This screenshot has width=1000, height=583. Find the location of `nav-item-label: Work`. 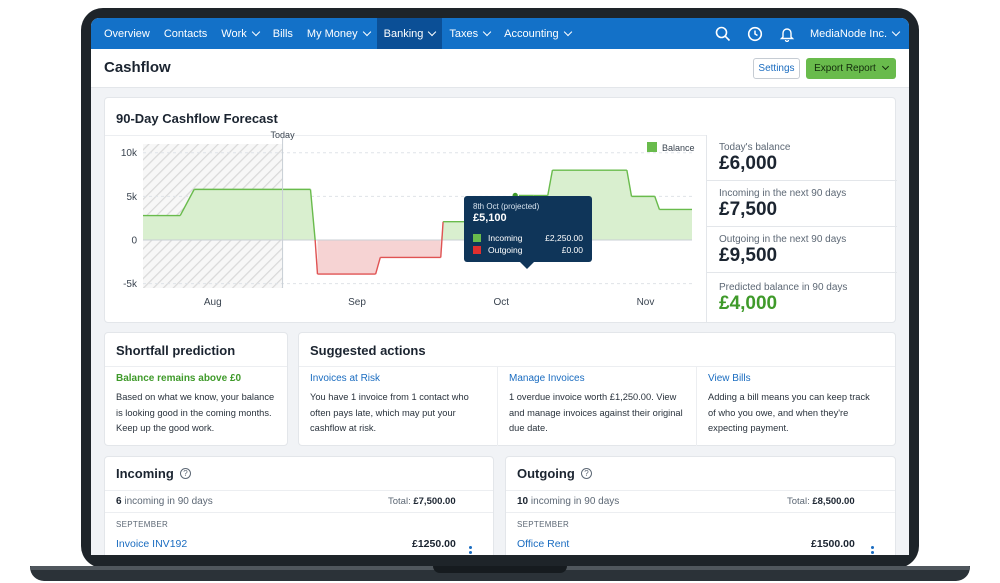

nav-item-label: Work is located at coordinates (234, 33).